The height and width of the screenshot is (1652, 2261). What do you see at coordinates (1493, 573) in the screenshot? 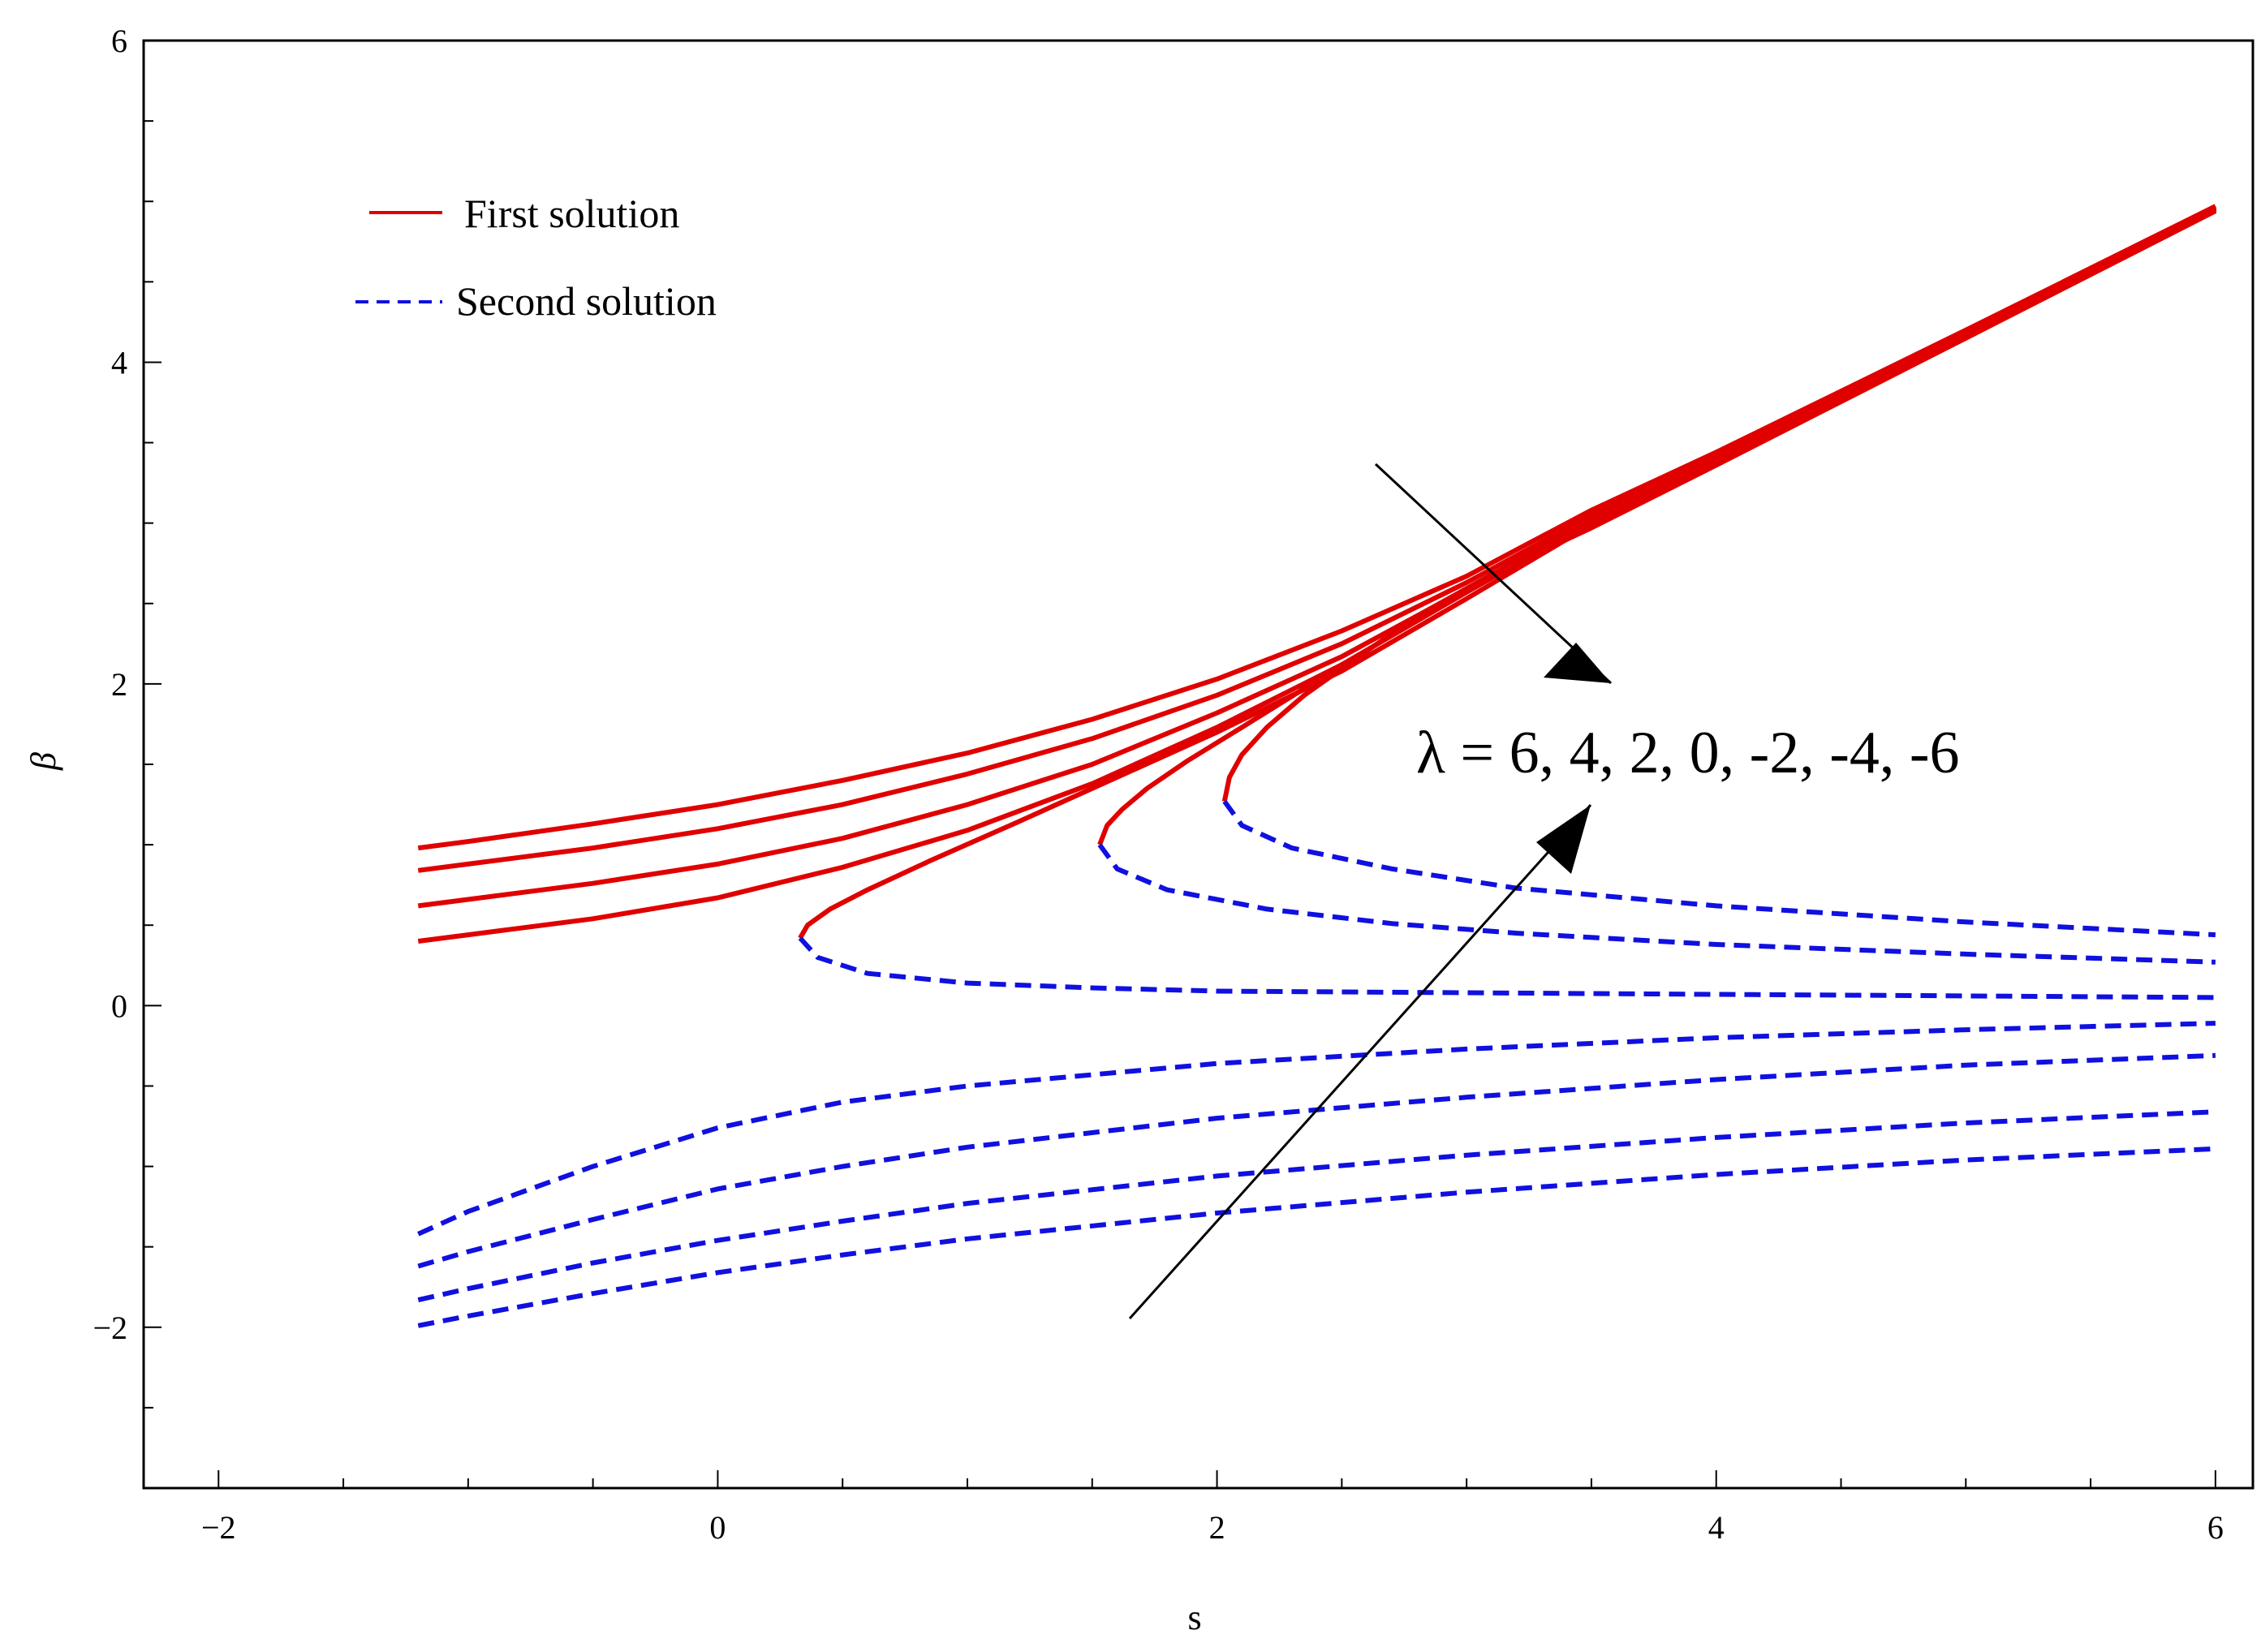
I see `annotation-arrow-down` at bounding box center [1493, 573].